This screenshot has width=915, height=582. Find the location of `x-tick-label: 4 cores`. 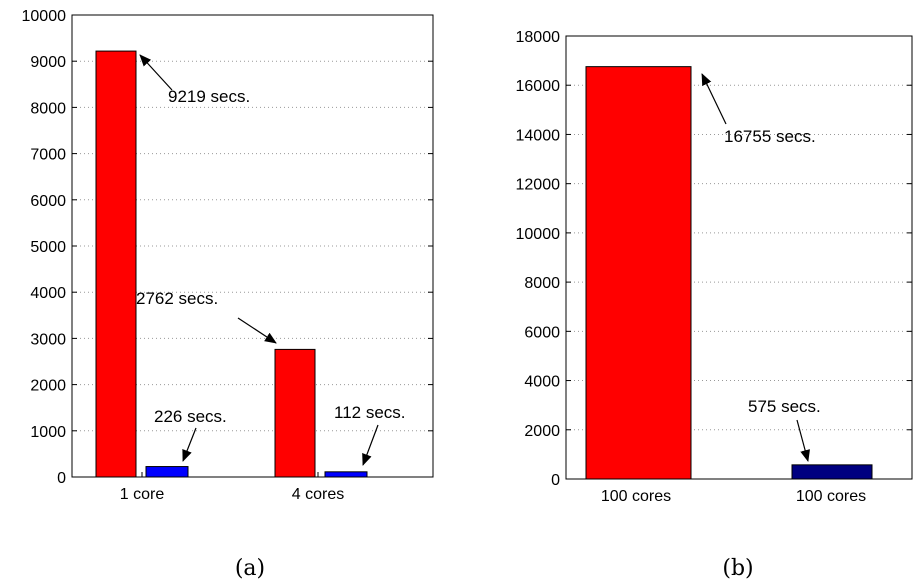

x-tick-label: 4 cores is located at coordinates (318, 494).